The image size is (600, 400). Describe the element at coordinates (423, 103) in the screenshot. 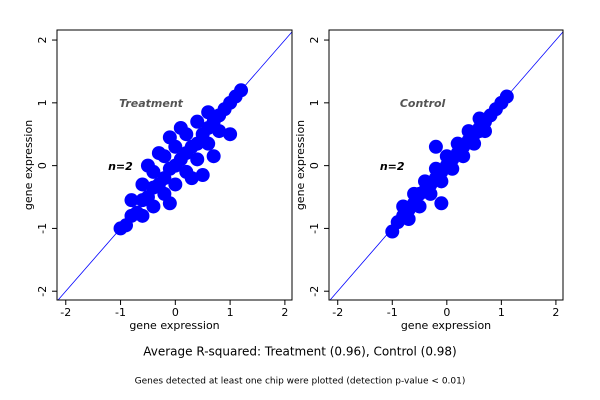

I see `annotation: Control` at that location.